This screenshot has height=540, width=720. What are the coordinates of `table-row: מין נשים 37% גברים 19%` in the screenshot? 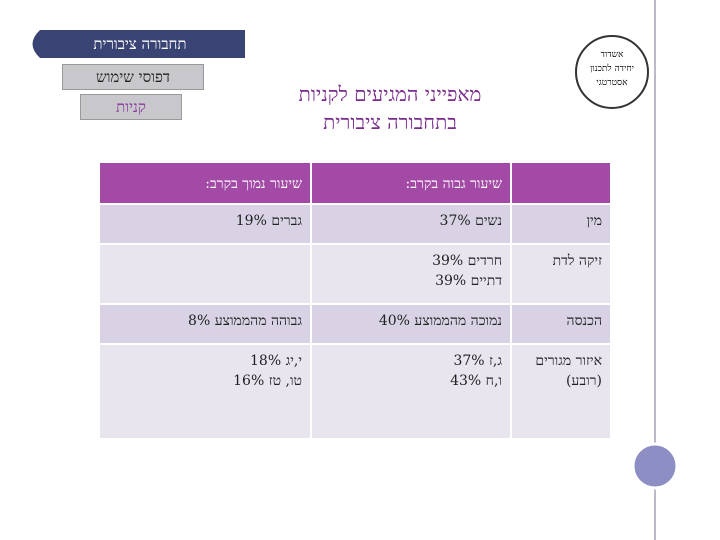 It's located at (355, 225).